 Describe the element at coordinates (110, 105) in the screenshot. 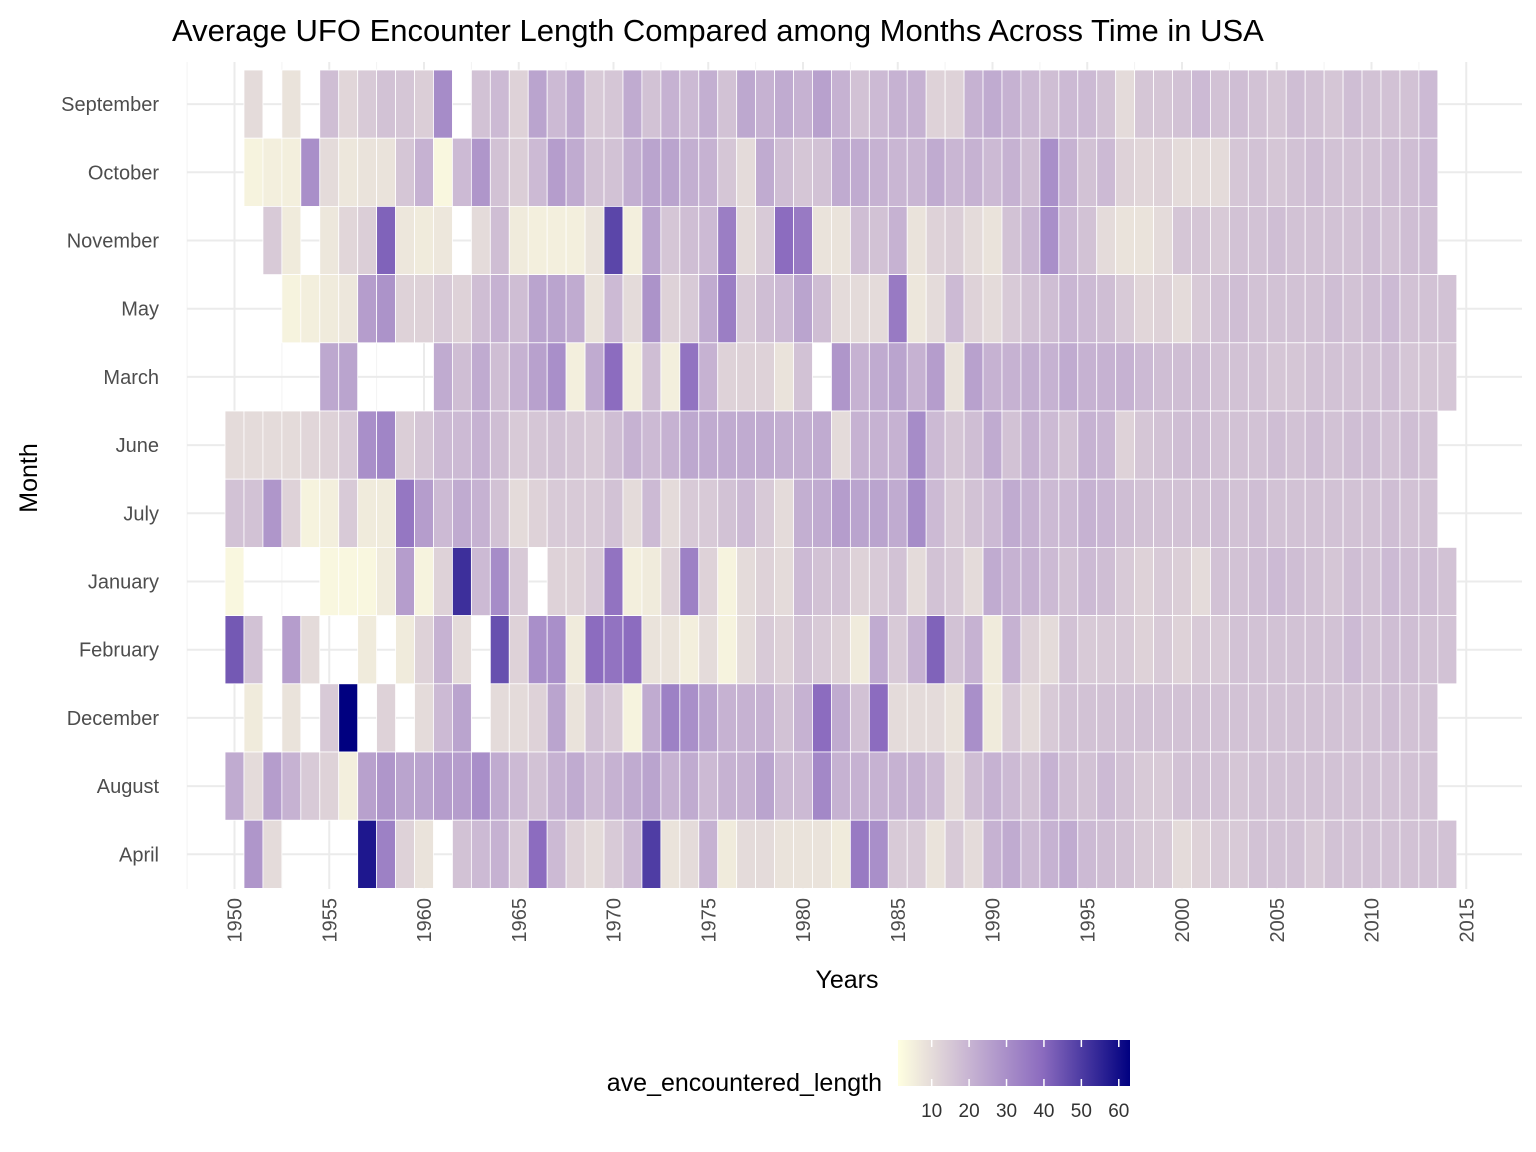

I see `y-tick-label: September` at that location.